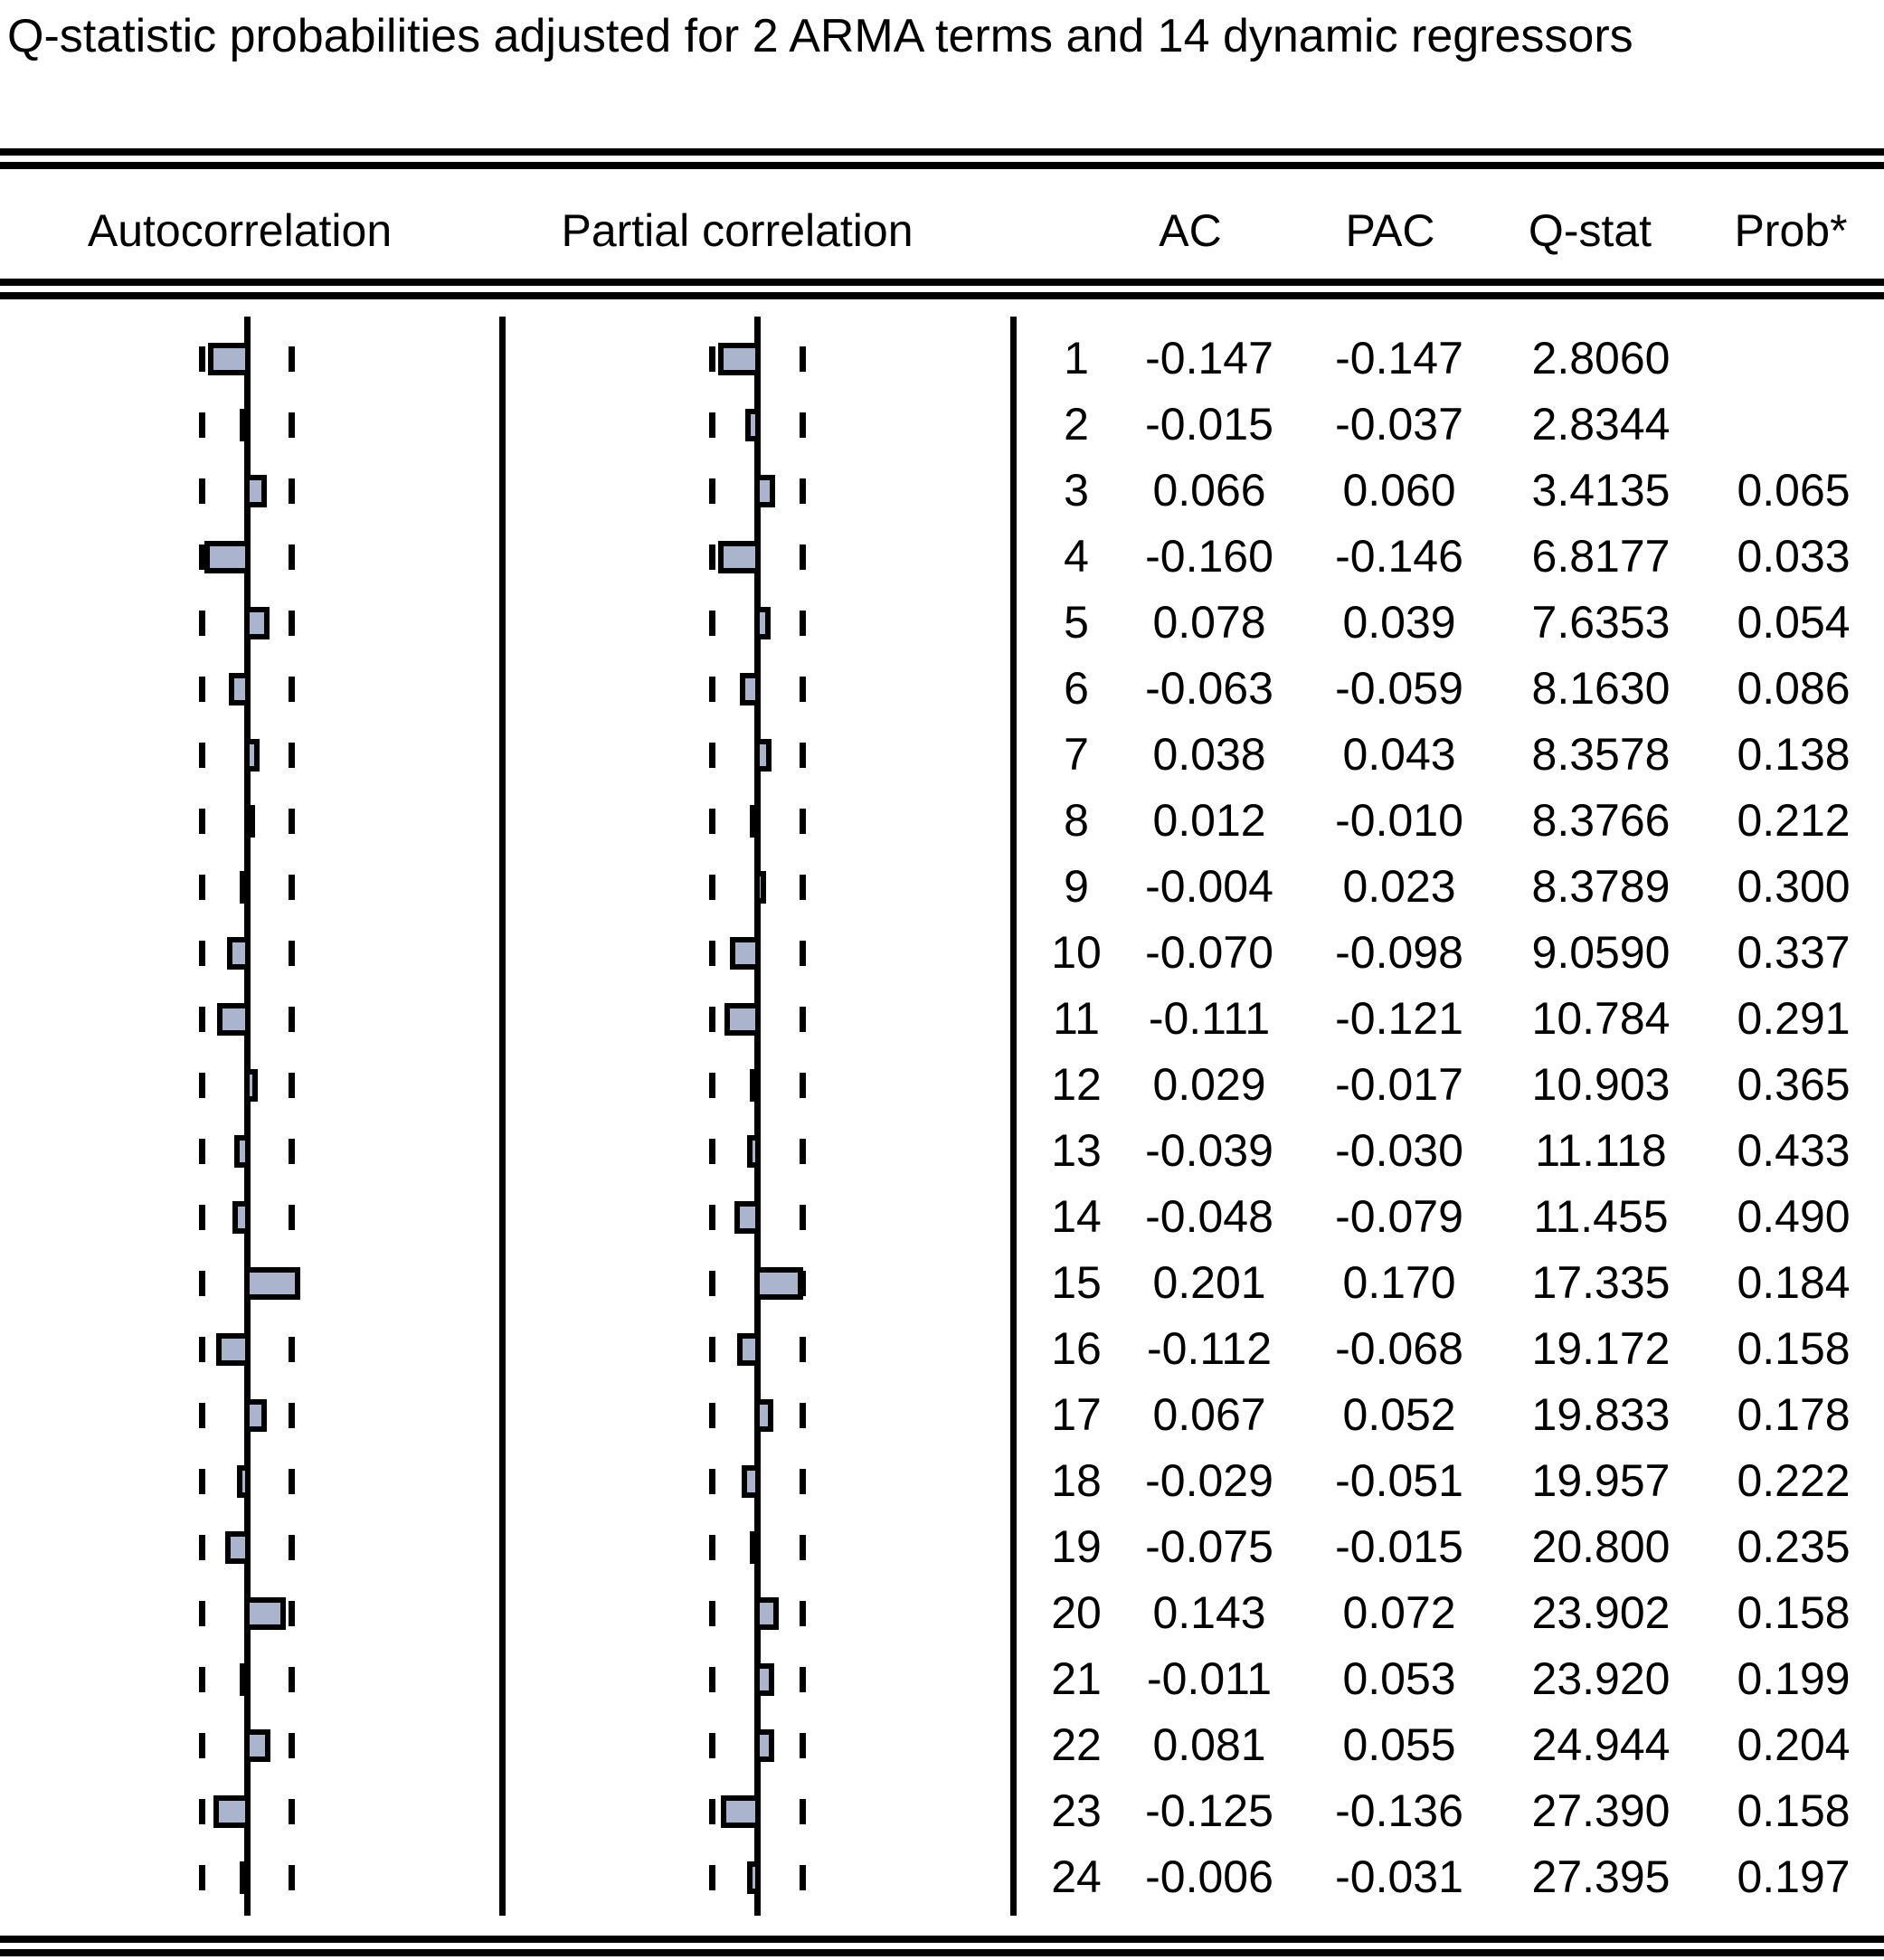  What do you see at coordinates (1794, 1678) in the screenshot?
I see `prob-value: 0.199` at bounding box center [1794, 1678].